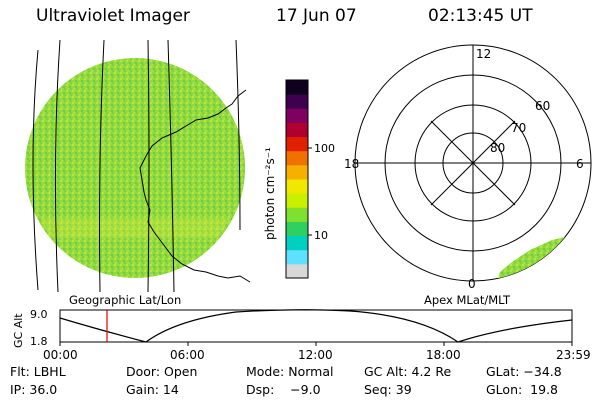 The width and height of the screenshot is (600, 400). I want to click on colorbar, so click(297, 179).